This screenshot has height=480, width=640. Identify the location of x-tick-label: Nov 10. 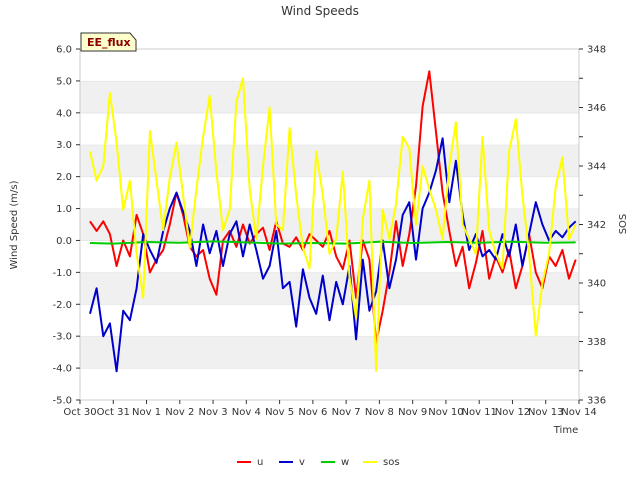
(445, 412).